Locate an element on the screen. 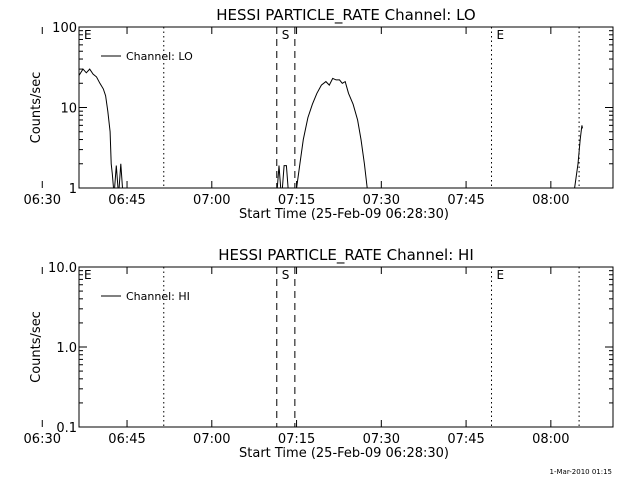 The width and height of the screenshot is (640, 480). chart-title: HESSI PARTICLE_RATE Channel: LO is located at coordinates (345, 15).